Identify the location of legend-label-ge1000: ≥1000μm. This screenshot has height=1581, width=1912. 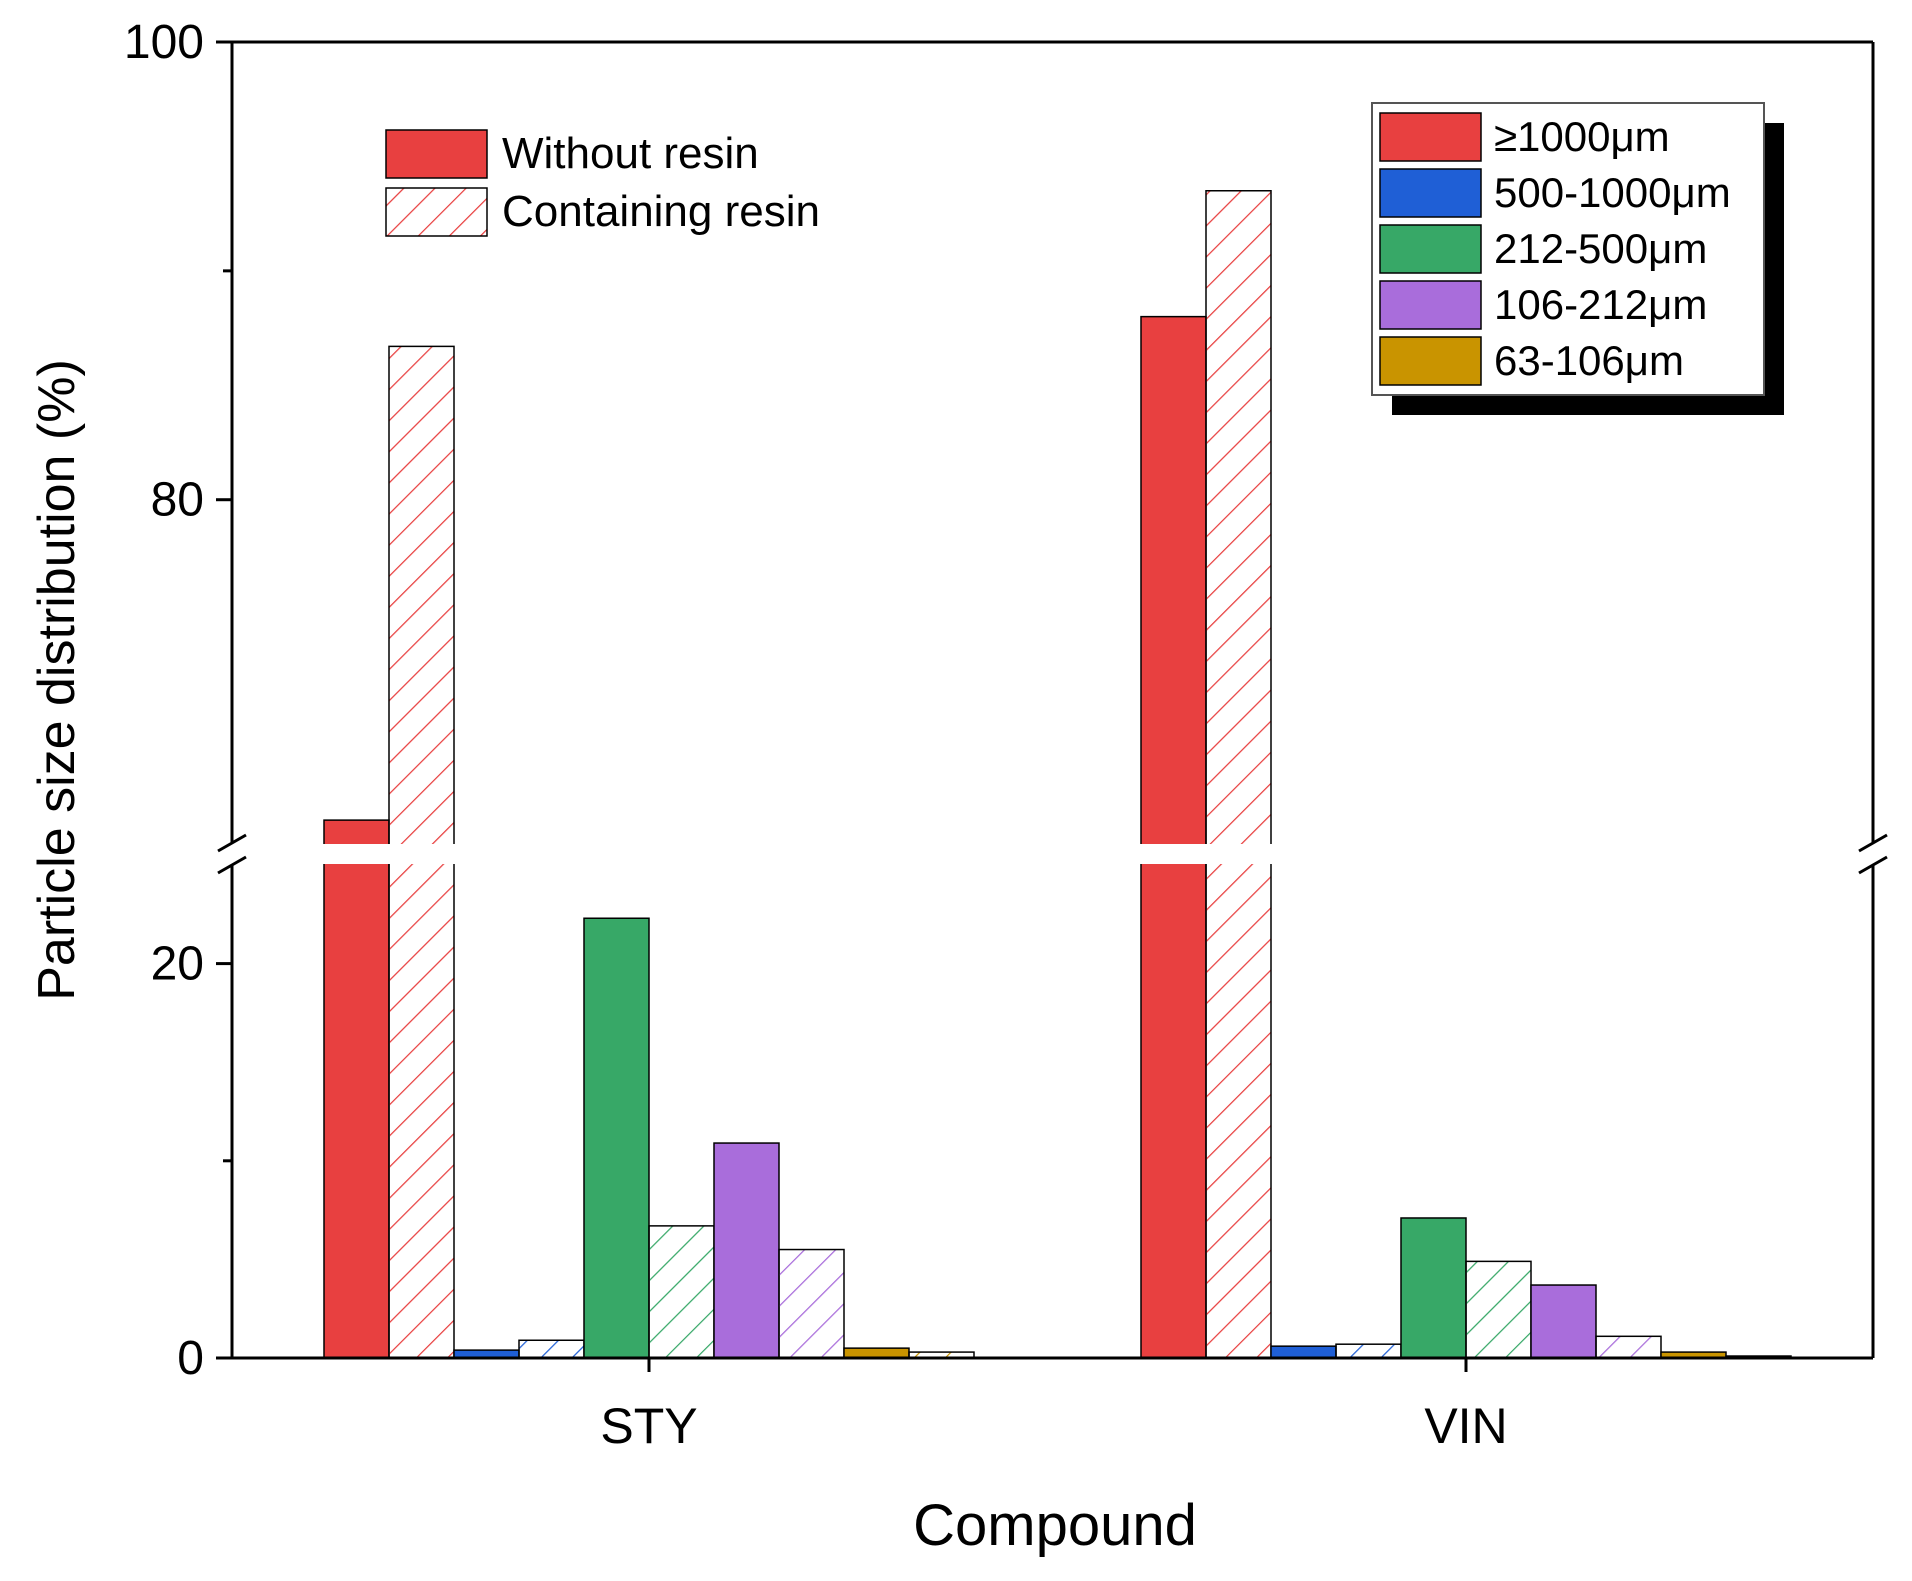
(1582, 136).